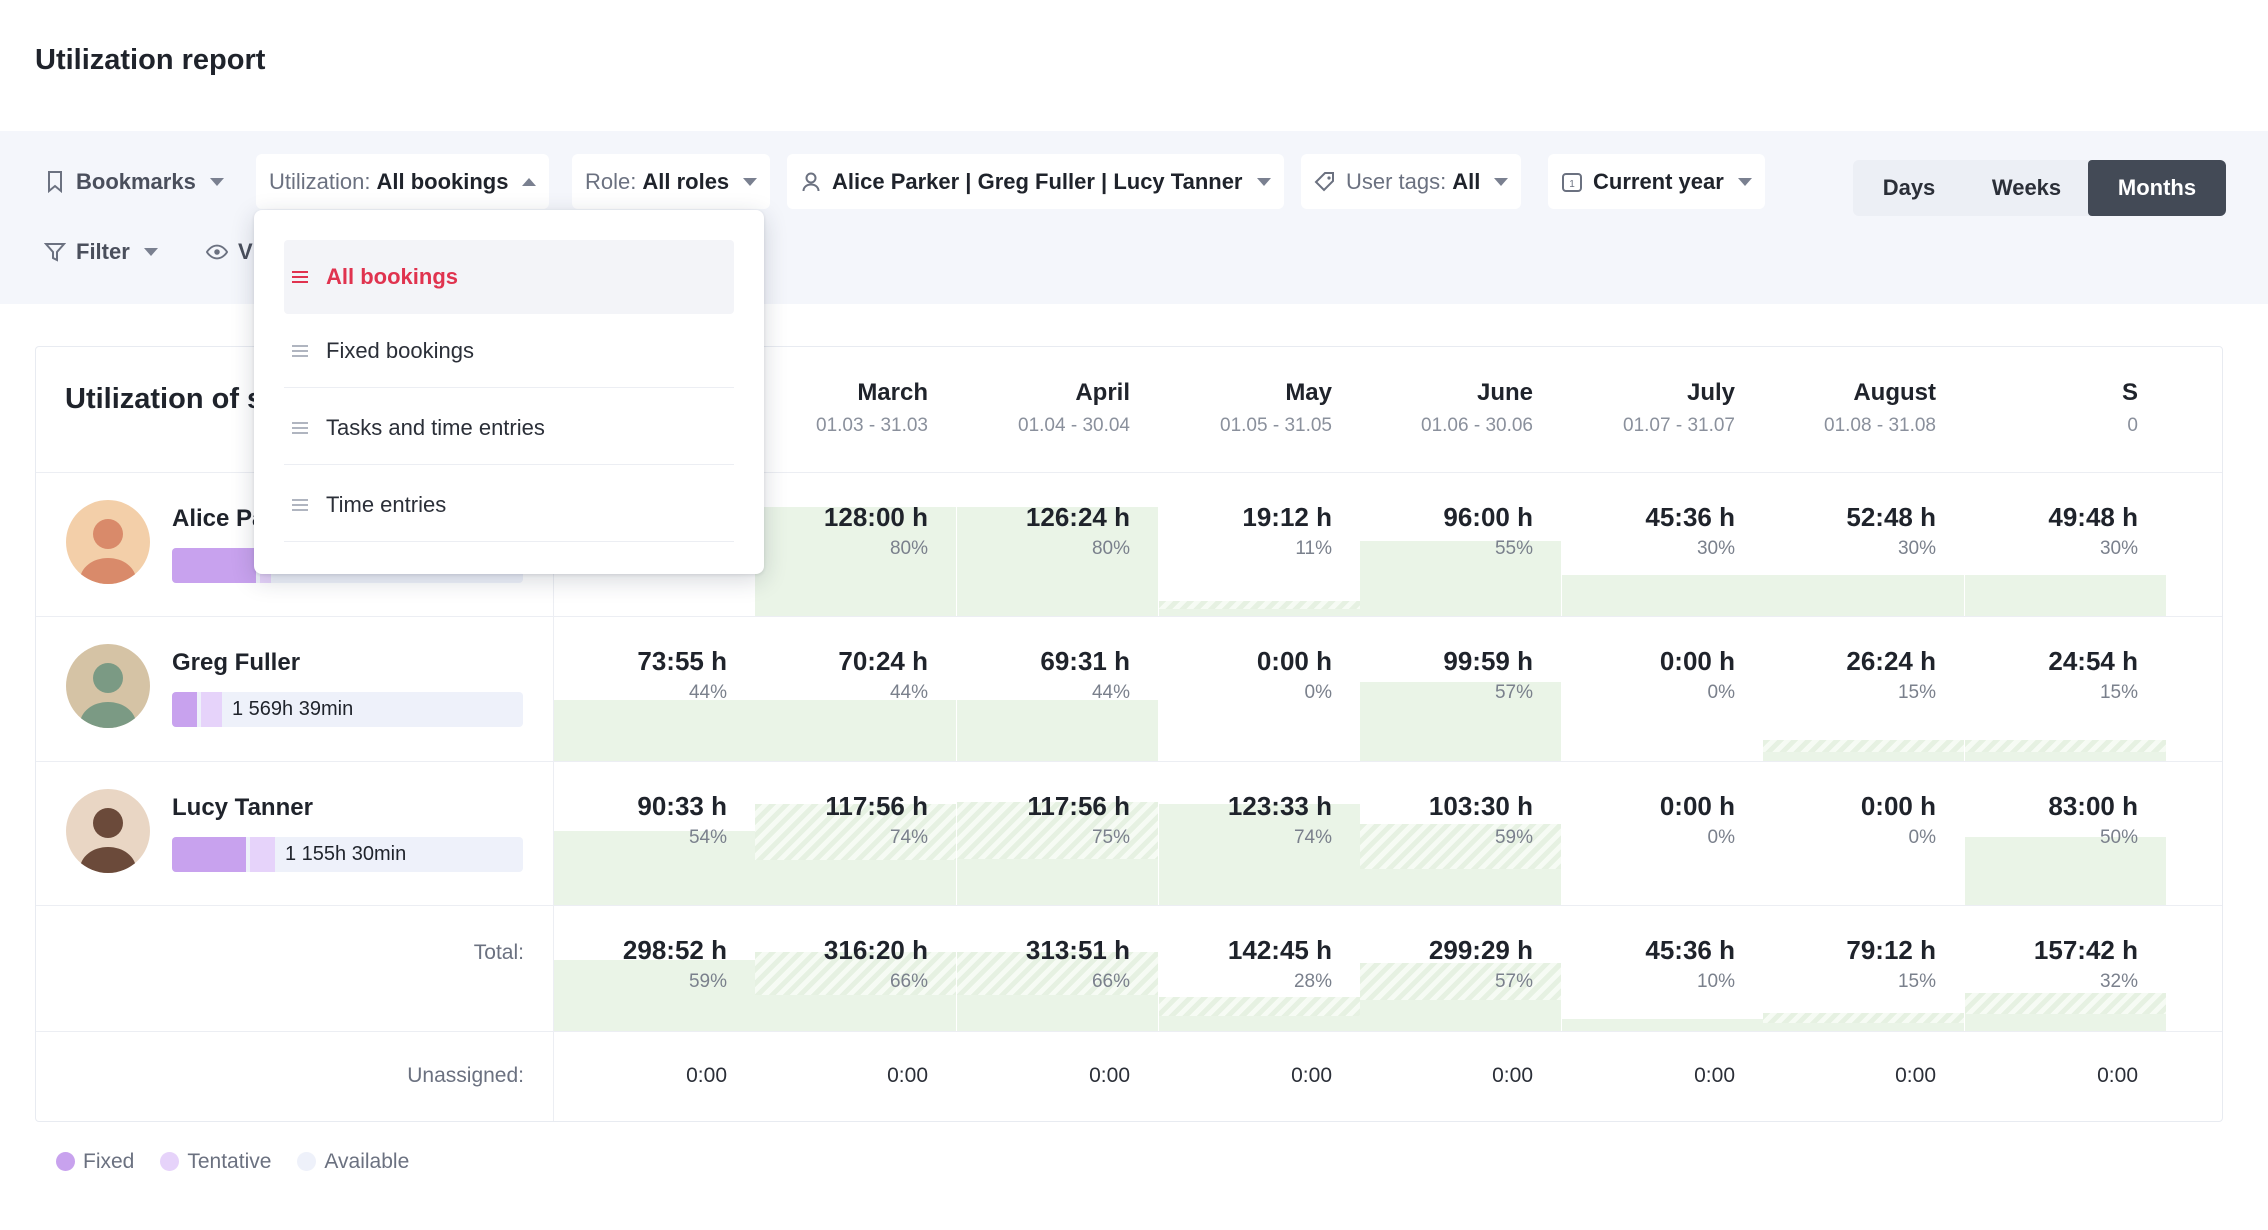 The width and height of the screenshot is (2268, 1230). What do you see at coordinates (828, 408) in the screenshot?
I see `month-header: March 01.03 - 31.03` at bounding box center [828, 408].